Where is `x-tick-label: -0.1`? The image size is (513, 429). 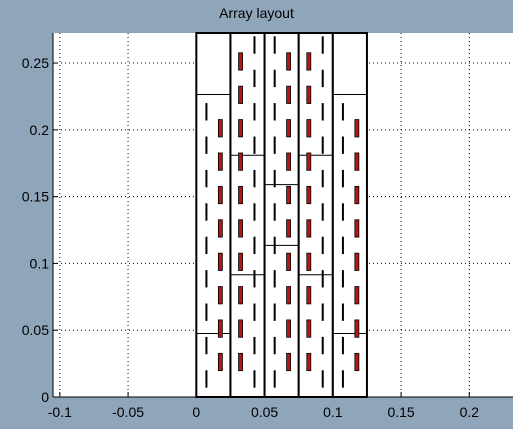 x-tick-label: -0.1 is located at coordinates (60, 412).